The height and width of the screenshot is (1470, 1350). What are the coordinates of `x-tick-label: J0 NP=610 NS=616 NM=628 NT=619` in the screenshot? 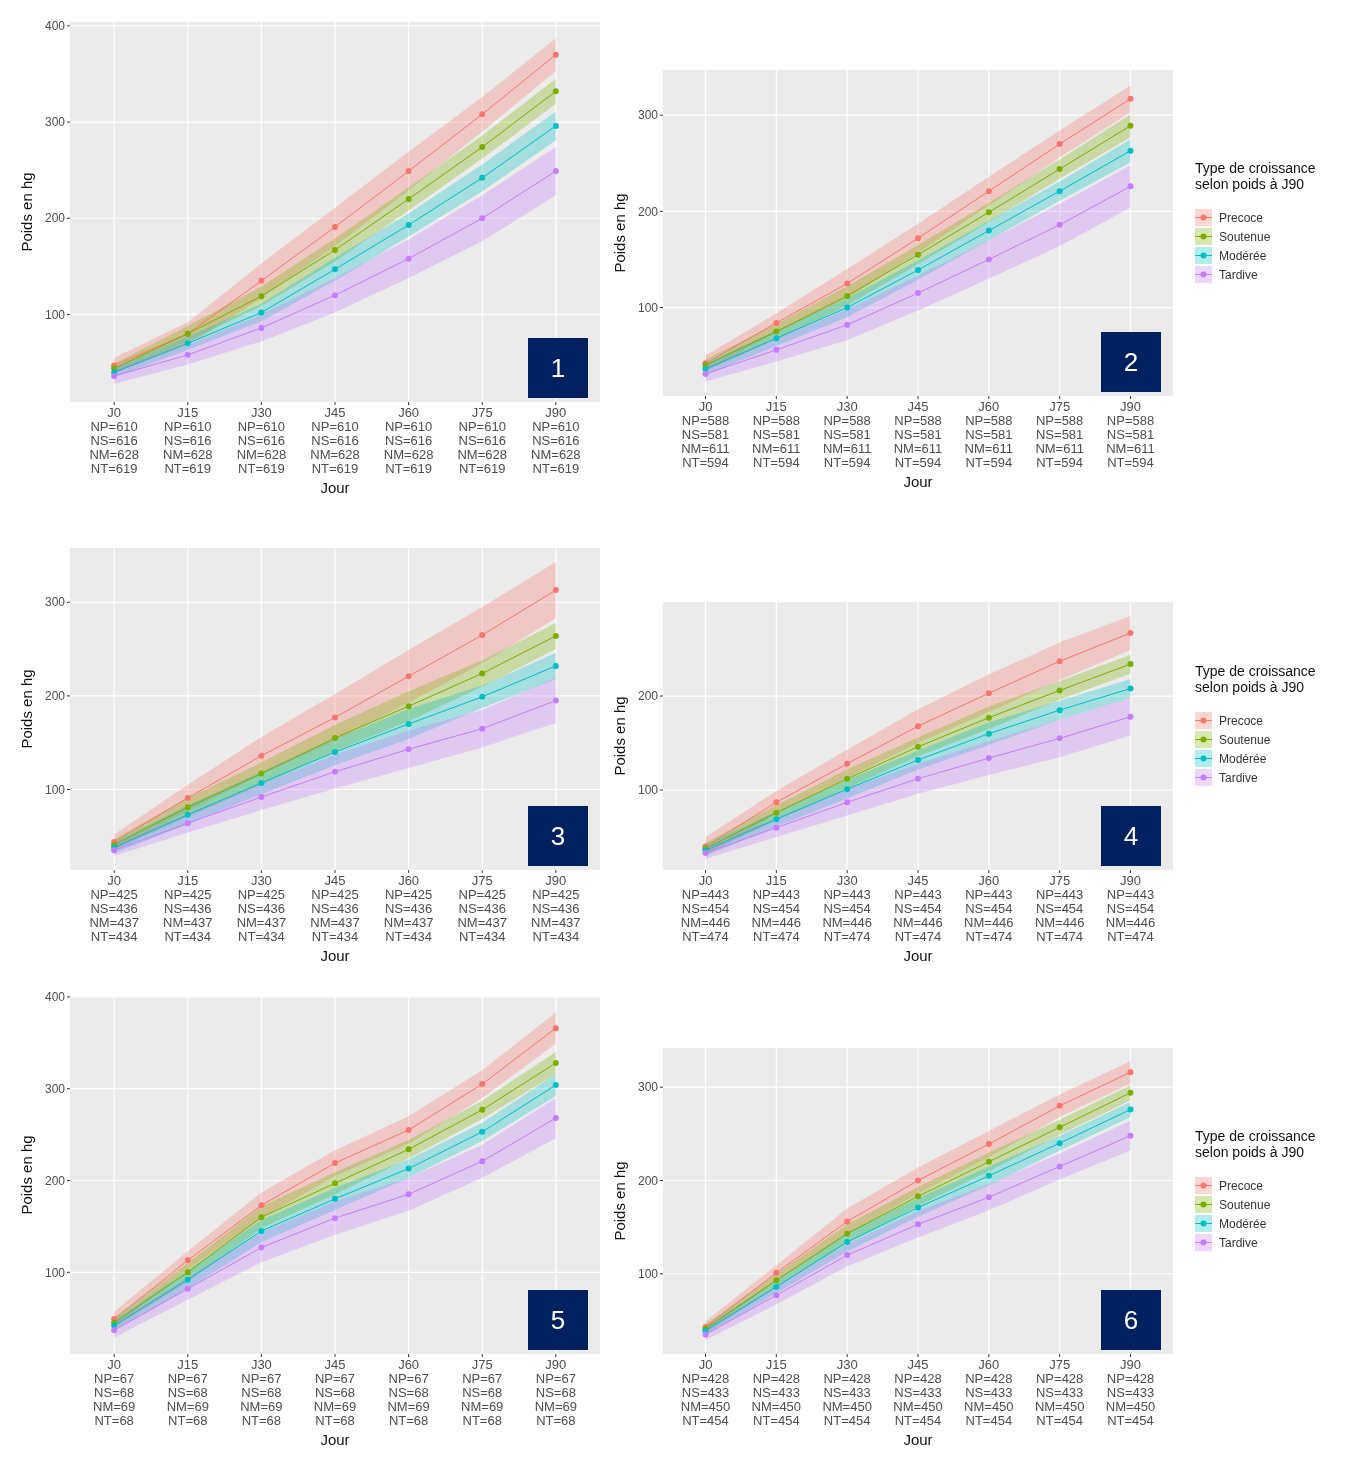 It's located at (114, 440).